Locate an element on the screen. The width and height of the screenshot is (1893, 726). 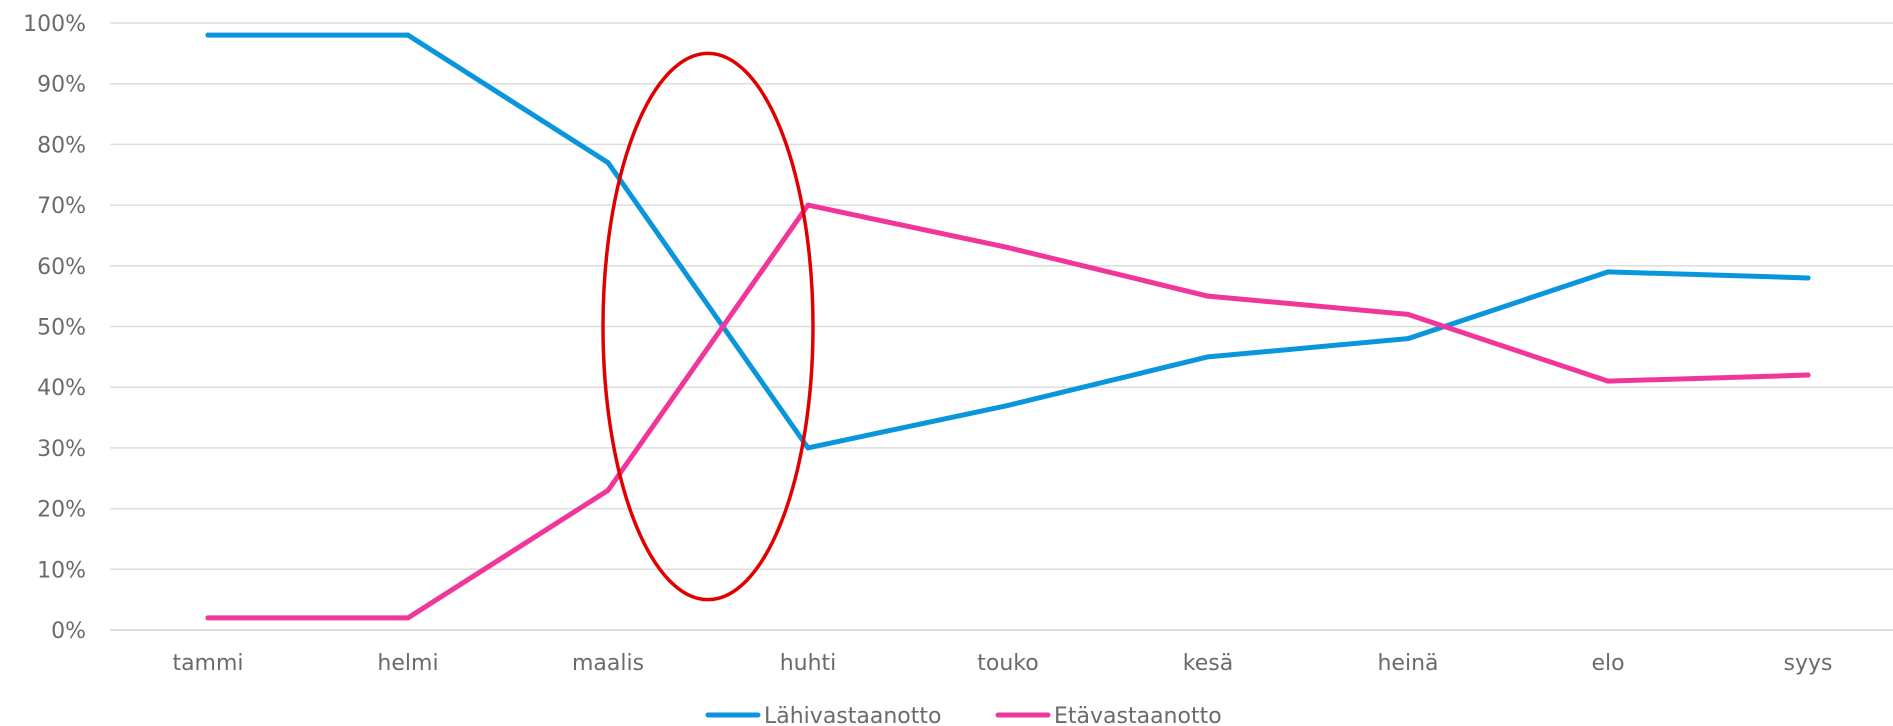
x-tick-label: maalis is located at coordinates (608, 663).